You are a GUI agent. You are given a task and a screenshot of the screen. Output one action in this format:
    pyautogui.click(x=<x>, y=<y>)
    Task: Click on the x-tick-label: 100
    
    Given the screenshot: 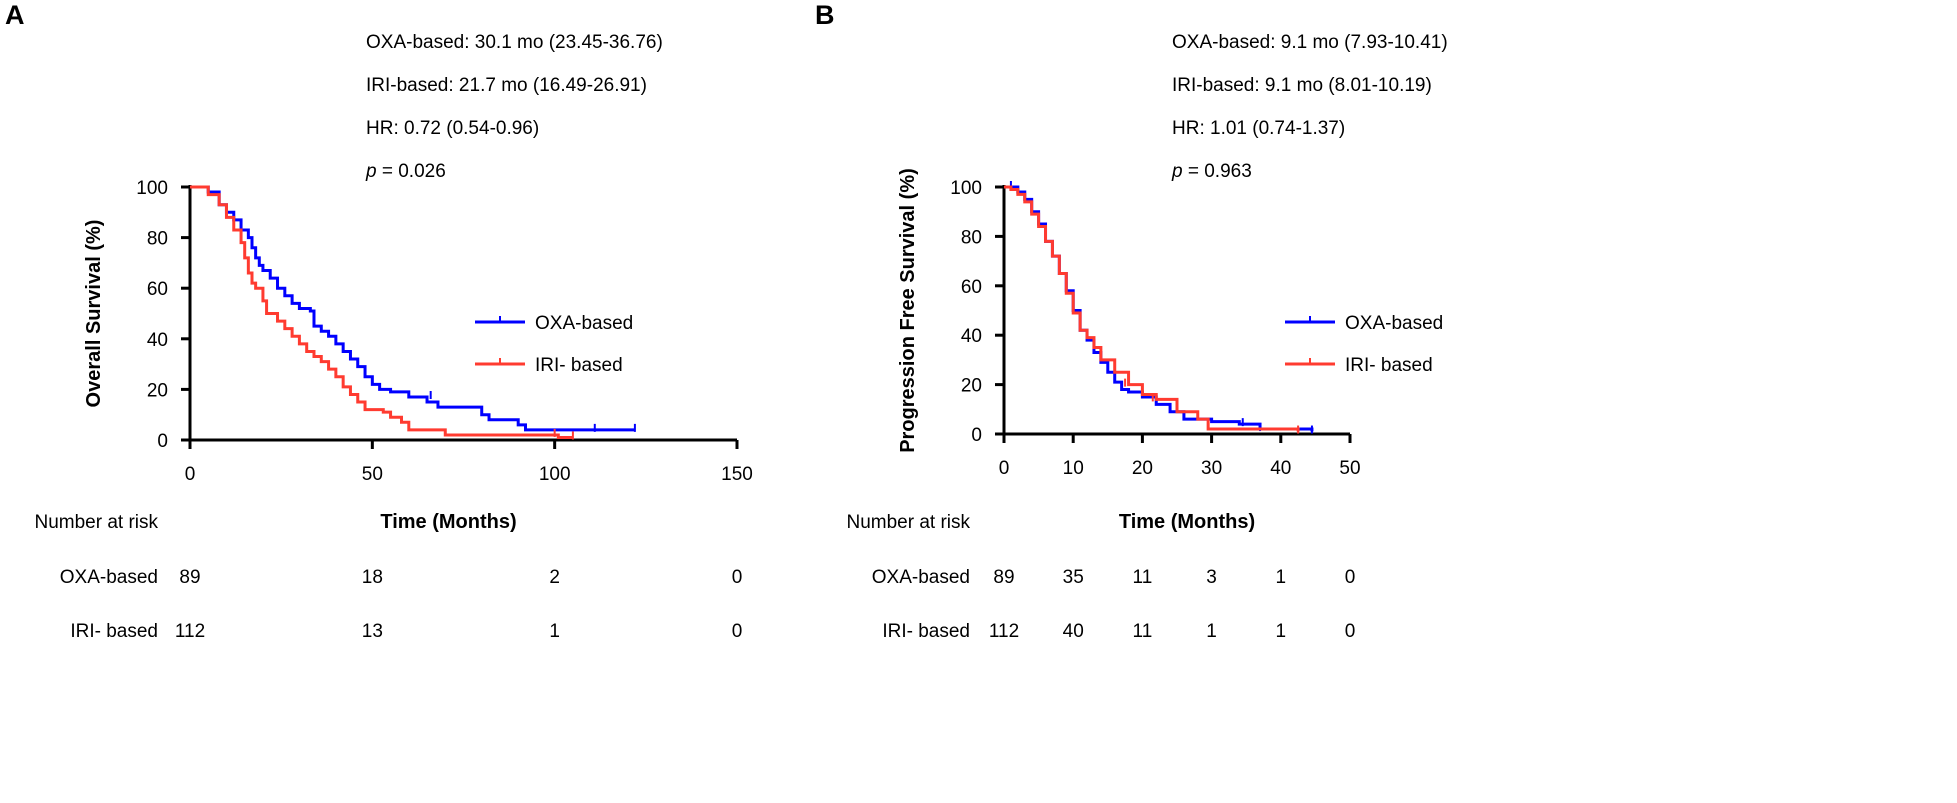 What is the action you would take?
    pyautogui.click(x=555, y=474)
    